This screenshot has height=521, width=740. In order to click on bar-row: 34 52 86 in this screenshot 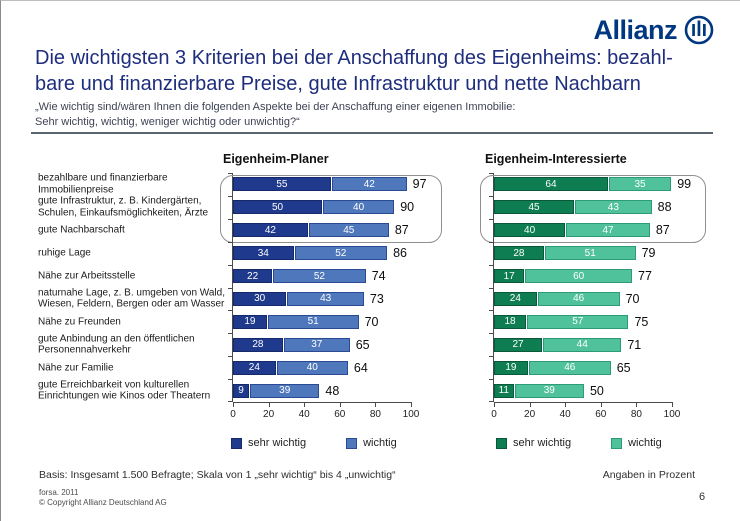, I will do `click(350, 253)`.